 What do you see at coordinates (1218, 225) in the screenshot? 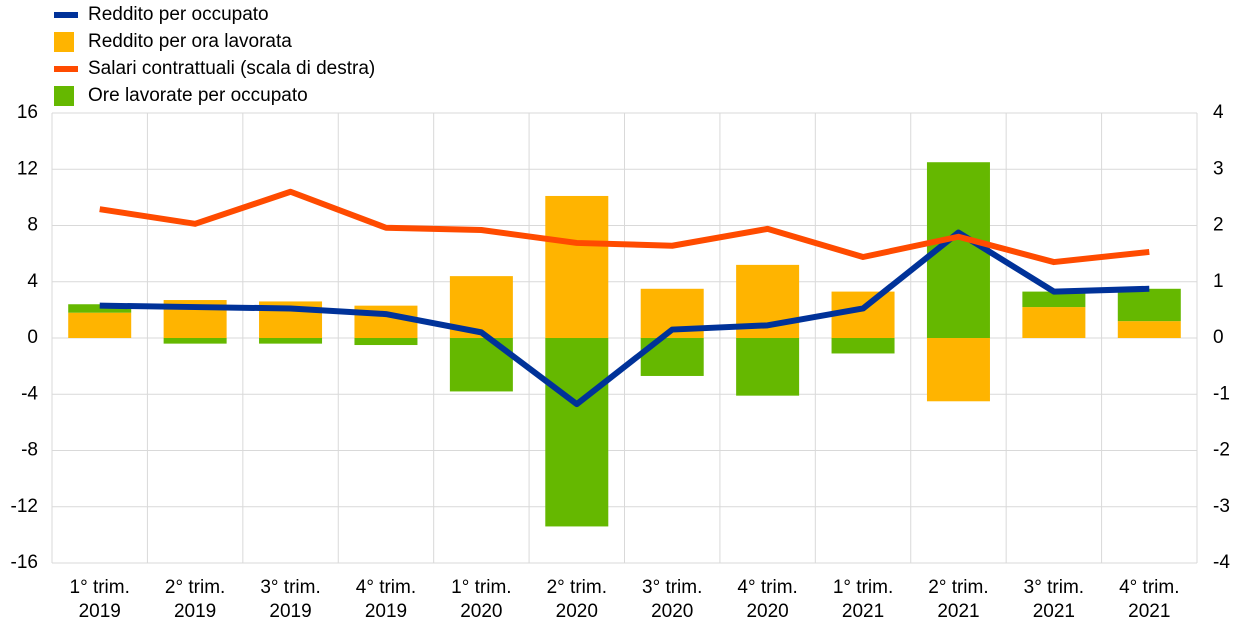
I see `y2-tick-label: 2` at bounding box center [1218, 225].